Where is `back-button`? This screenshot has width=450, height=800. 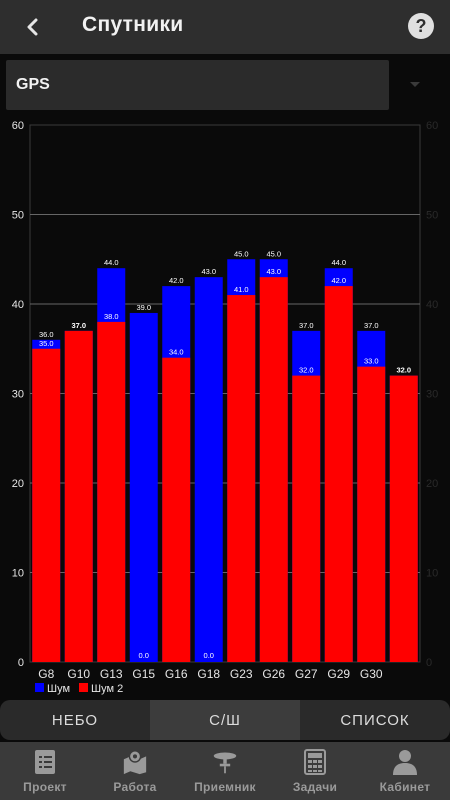 back-button is located at coordinates (33, 27).